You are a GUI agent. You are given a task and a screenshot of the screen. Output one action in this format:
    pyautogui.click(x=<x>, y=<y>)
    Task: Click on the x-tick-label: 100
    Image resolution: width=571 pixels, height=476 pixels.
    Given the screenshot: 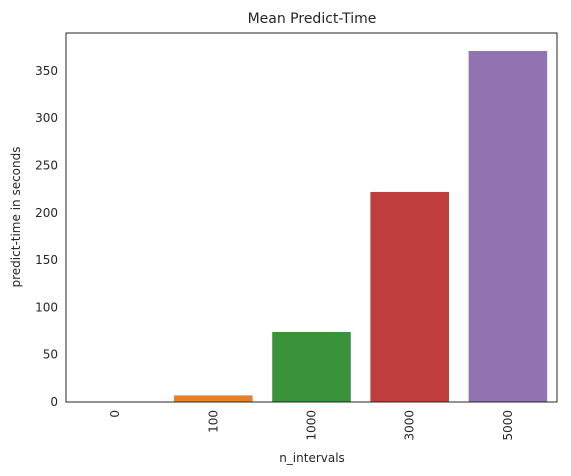 What is the action you would take?
    pyautogui.click(x=213, y=421)
    